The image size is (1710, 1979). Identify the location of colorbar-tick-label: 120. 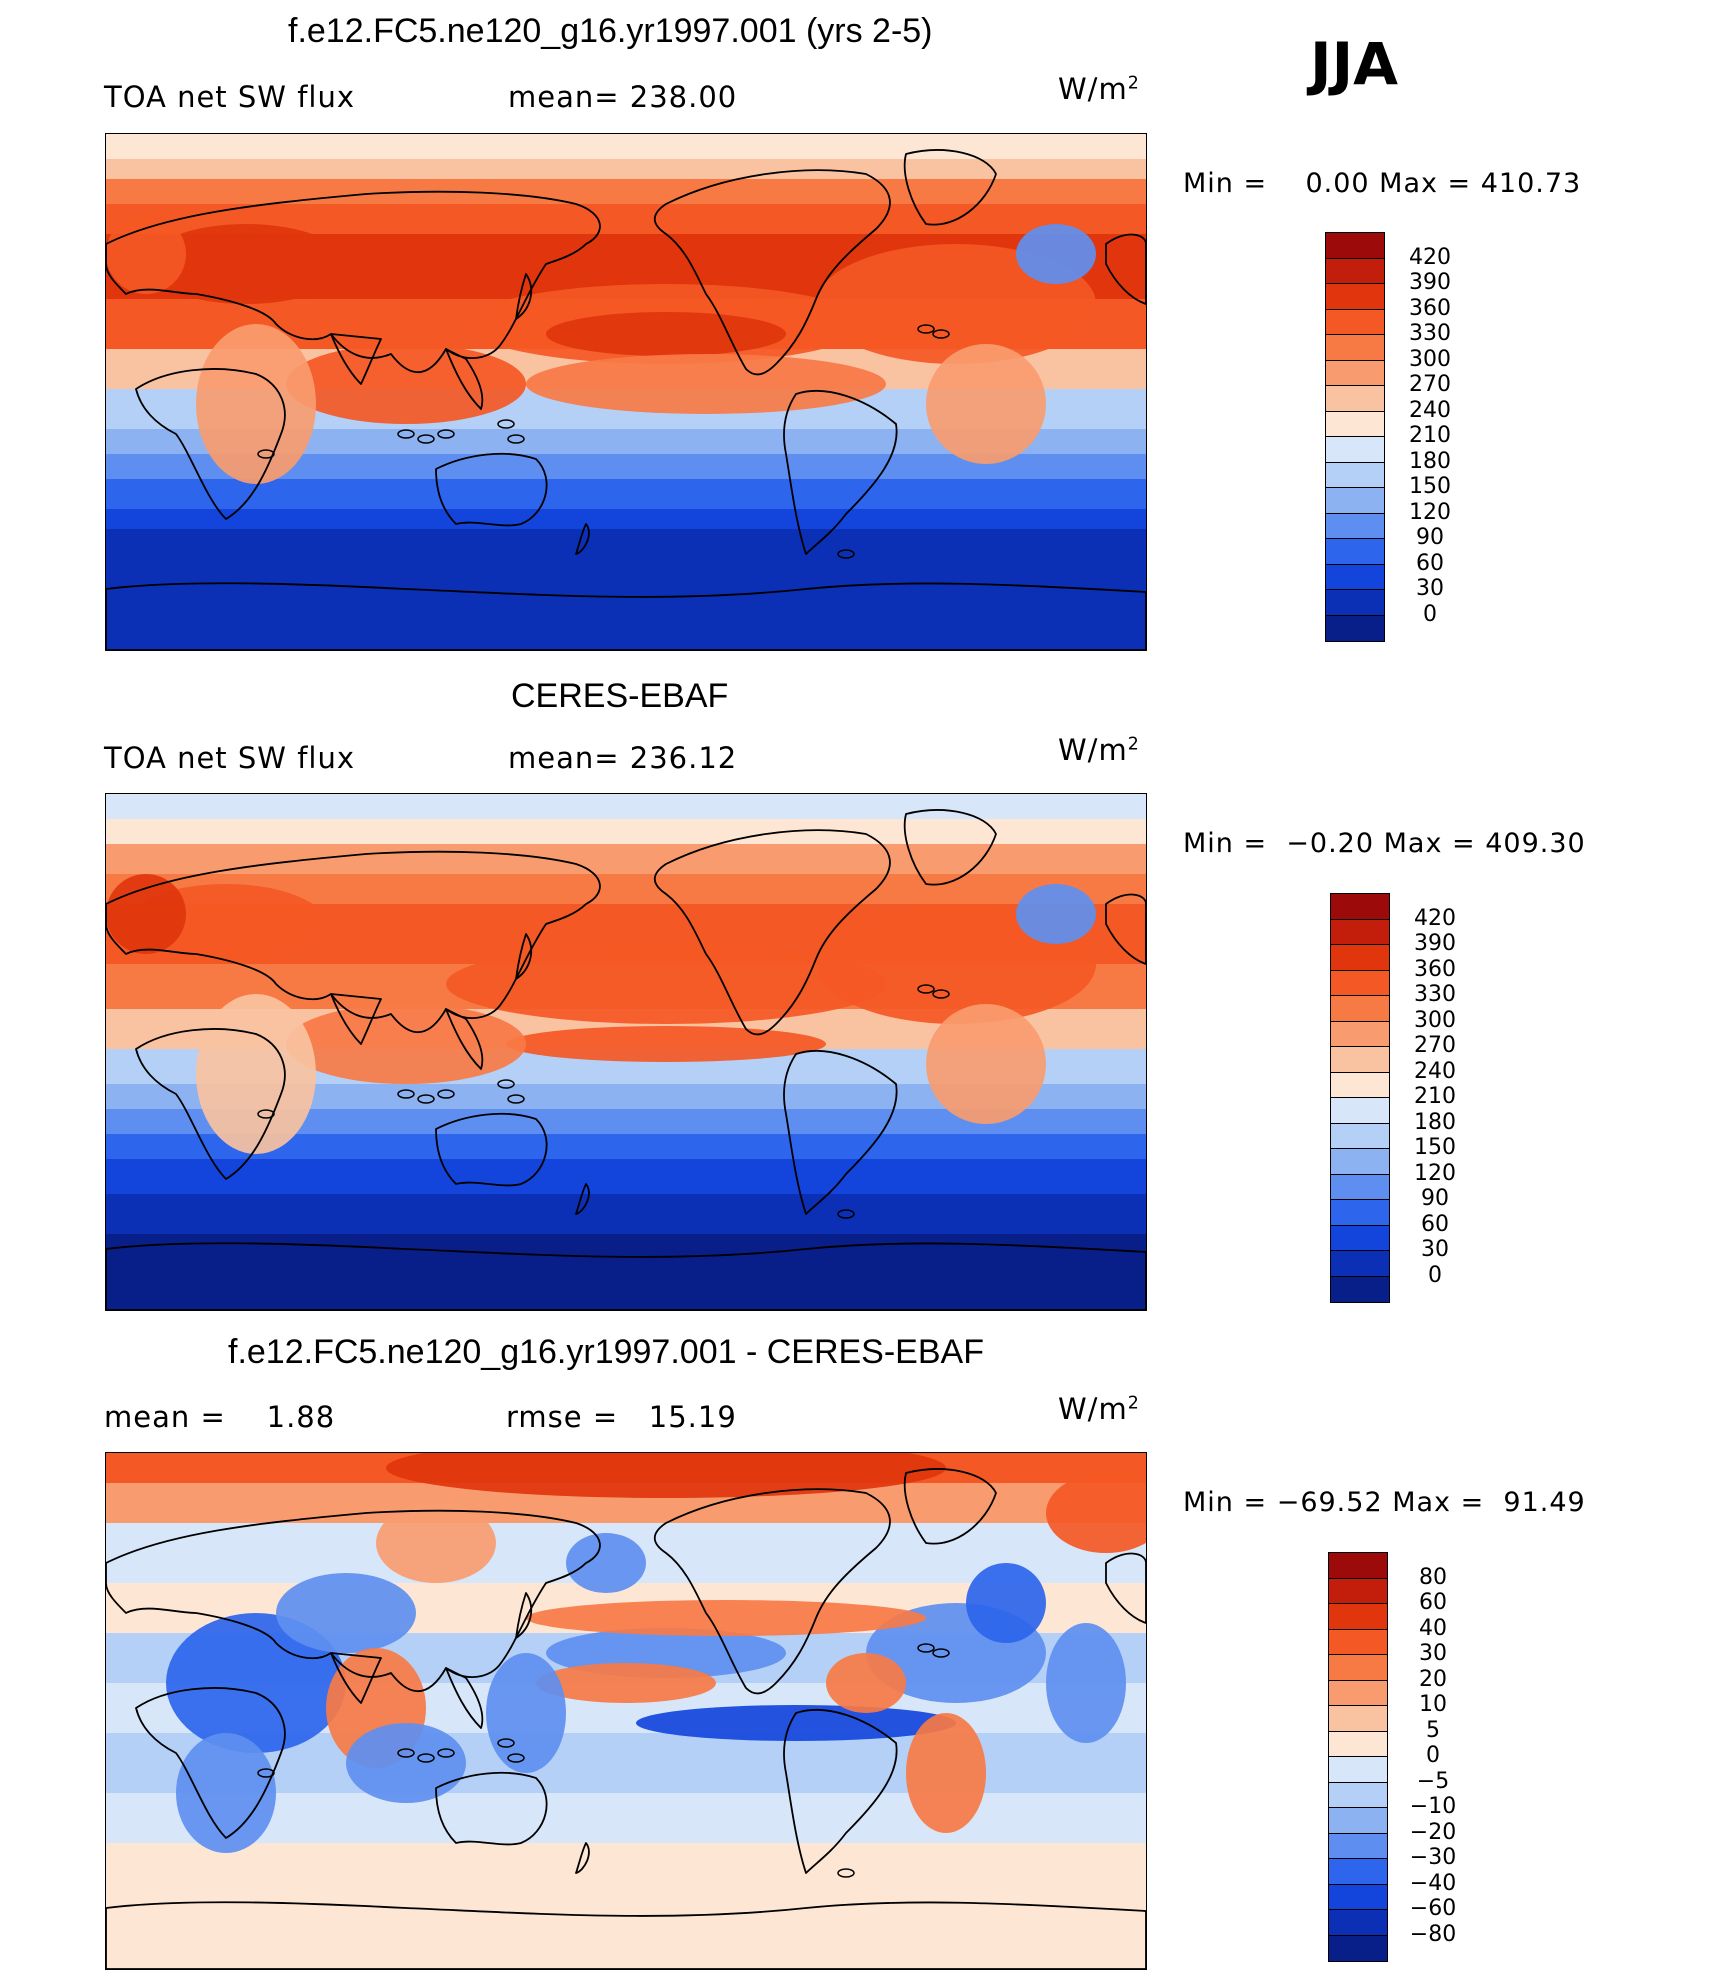
(1435, 1173).